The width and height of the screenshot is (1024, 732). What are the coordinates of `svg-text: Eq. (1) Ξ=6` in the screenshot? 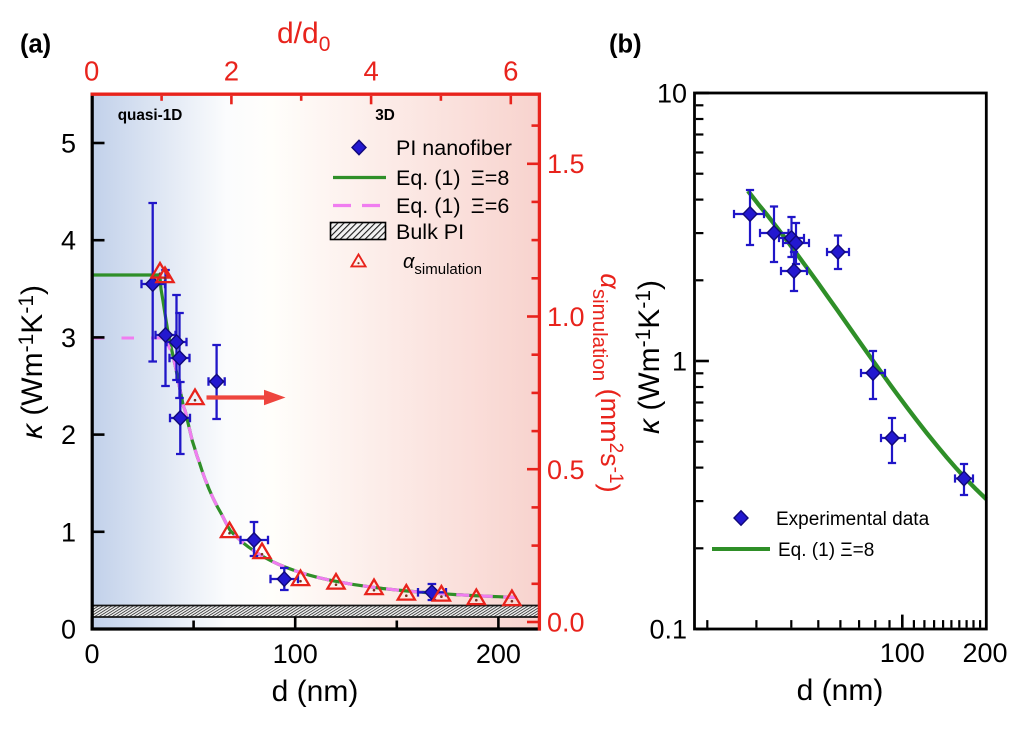 It's located at (452, 206).